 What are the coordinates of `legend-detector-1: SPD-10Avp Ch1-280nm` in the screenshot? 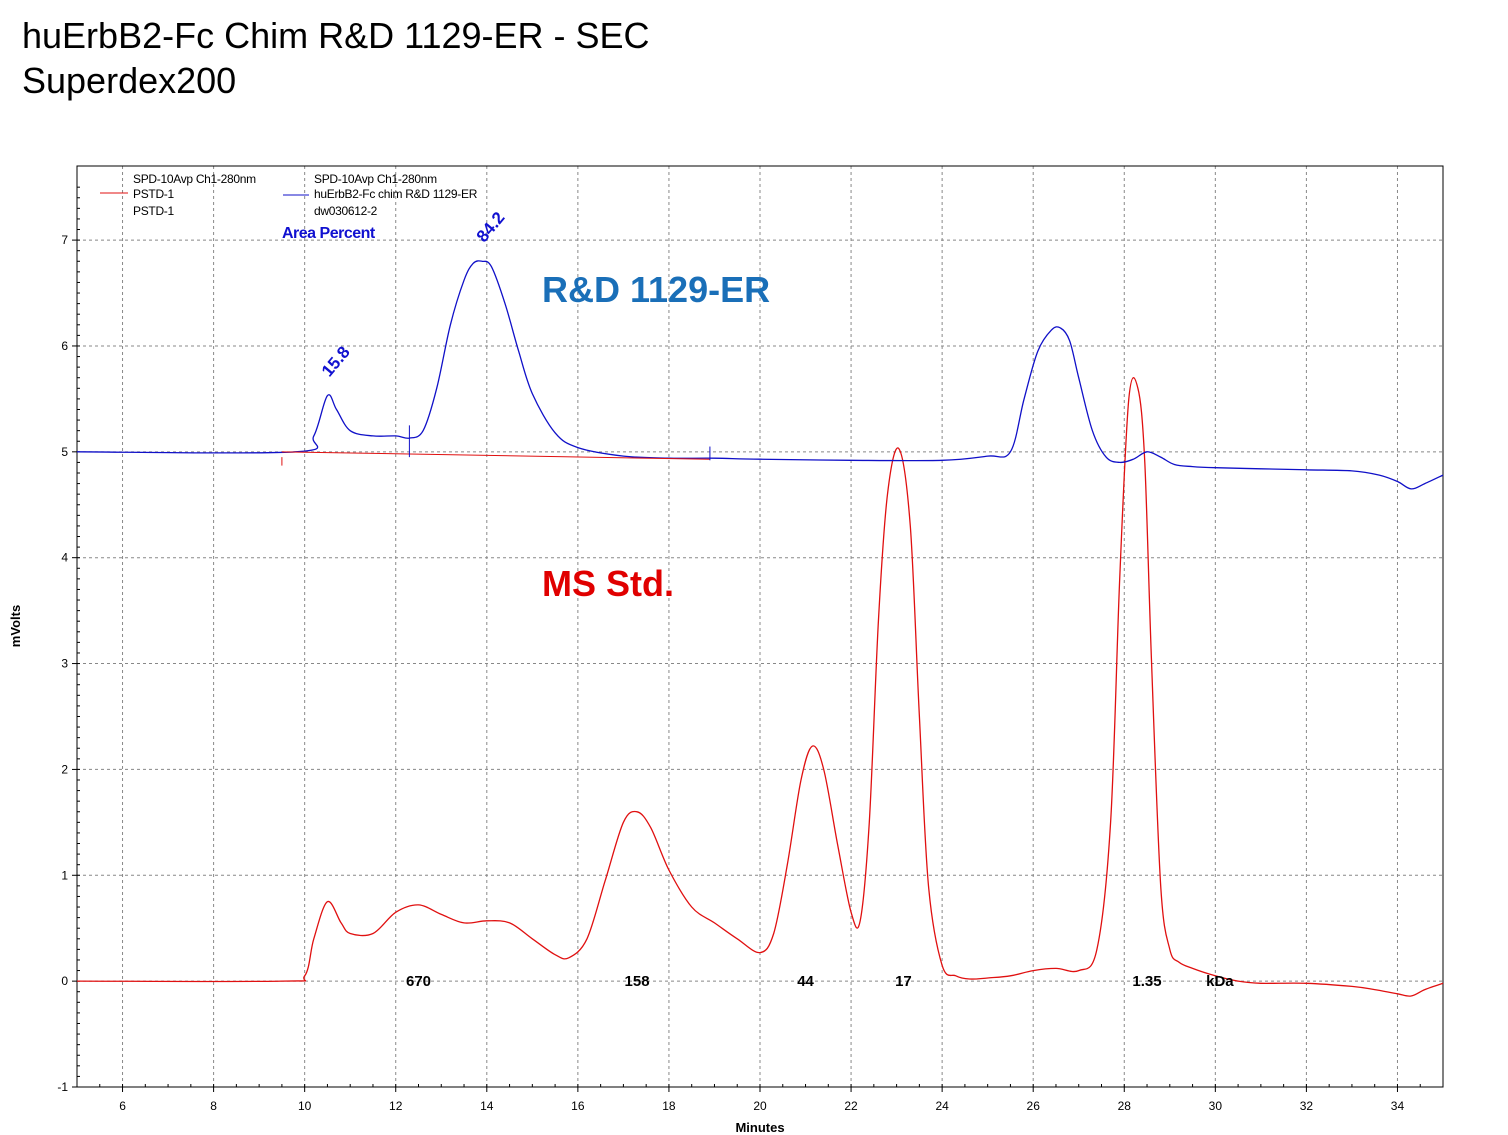 It's located at (194, 179).